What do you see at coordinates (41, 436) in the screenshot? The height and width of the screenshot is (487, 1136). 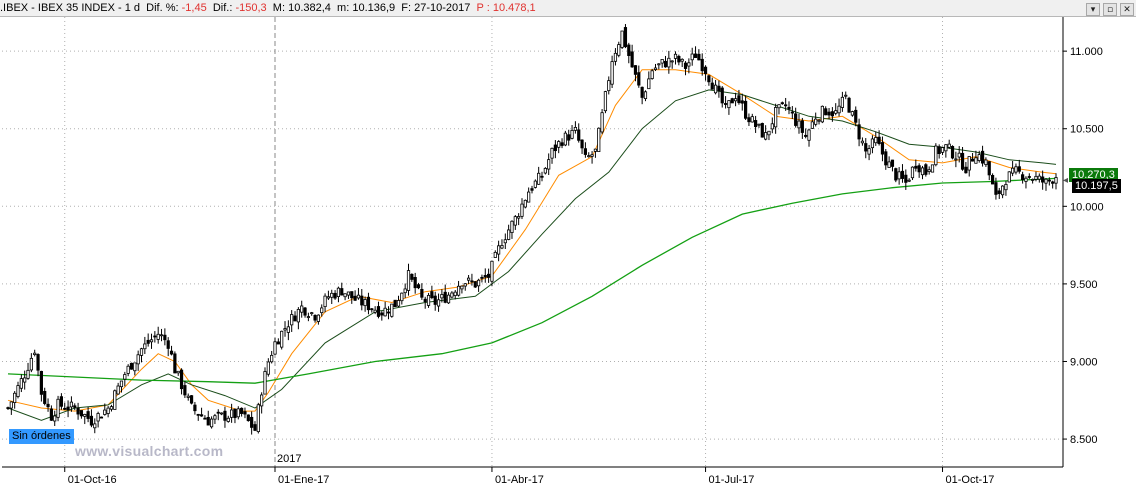 I see `orders-status-badge: Sin órdenes` at bounding box center [41, 436].